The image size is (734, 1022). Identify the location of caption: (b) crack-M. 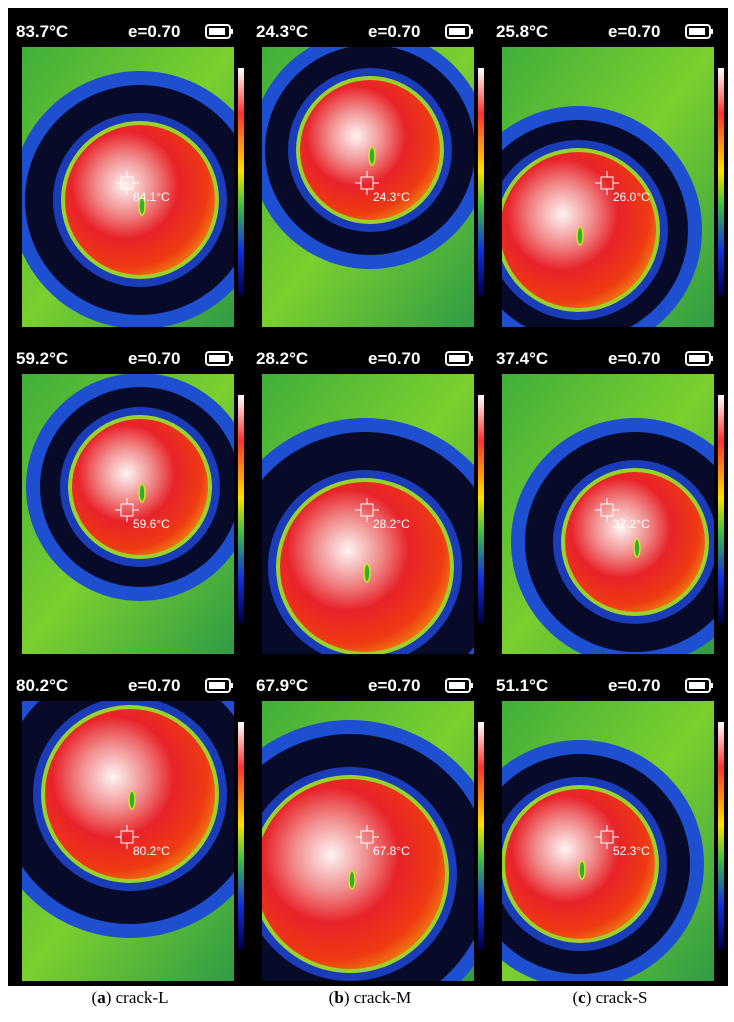
(370, 998).